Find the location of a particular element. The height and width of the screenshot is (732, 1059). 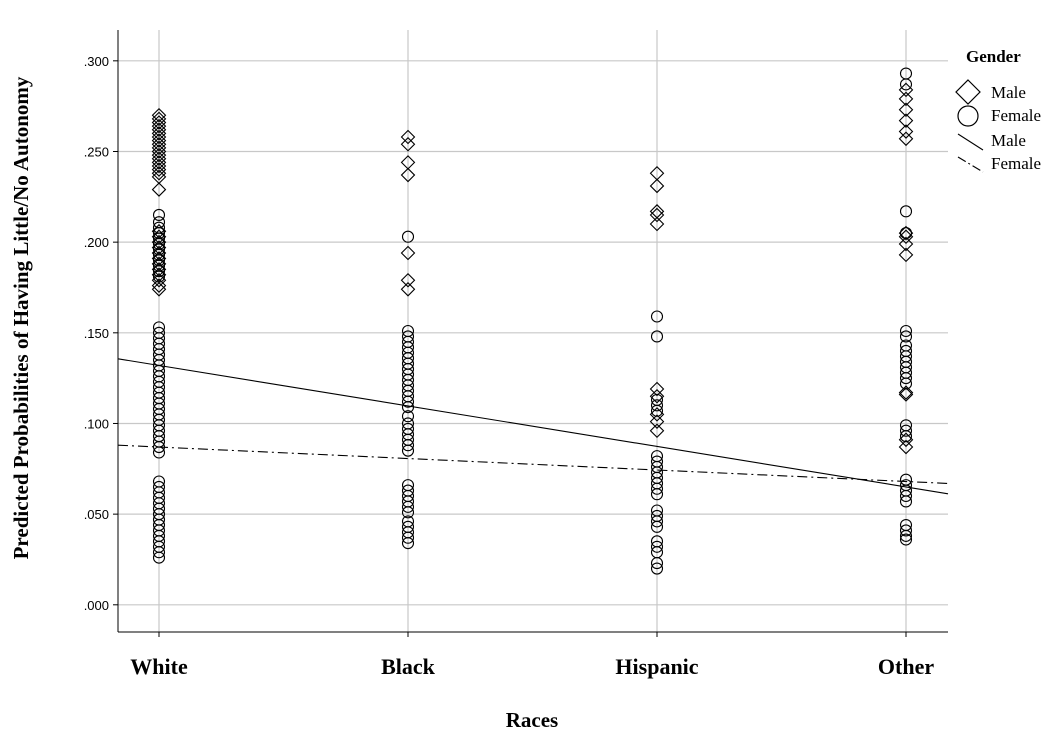

fit-line-female is located at coordinates (533, 464).